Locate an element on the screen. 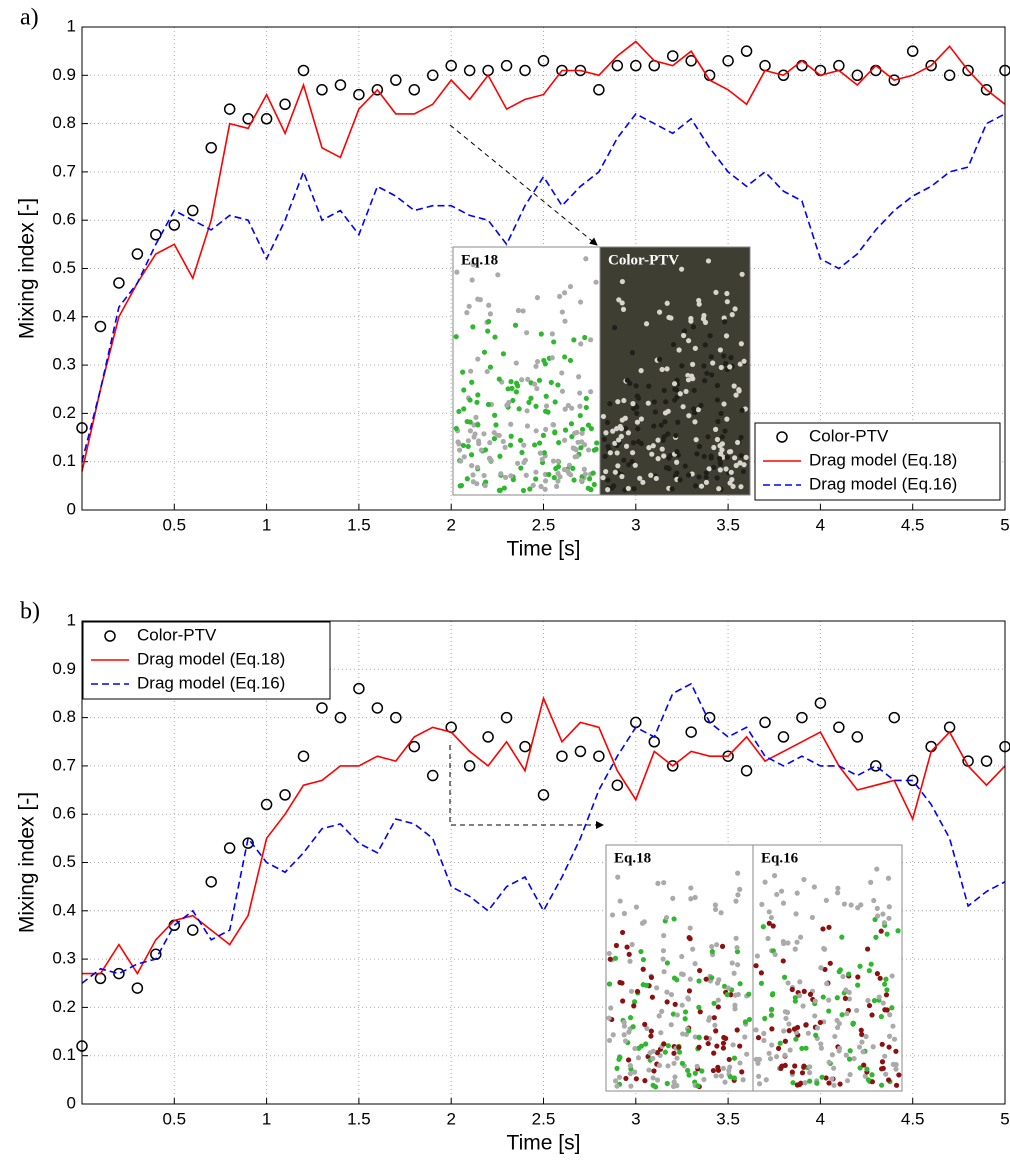 This screenshot has height=1164, width=1010. panel-label: b) is located at coordinates (30, 612).